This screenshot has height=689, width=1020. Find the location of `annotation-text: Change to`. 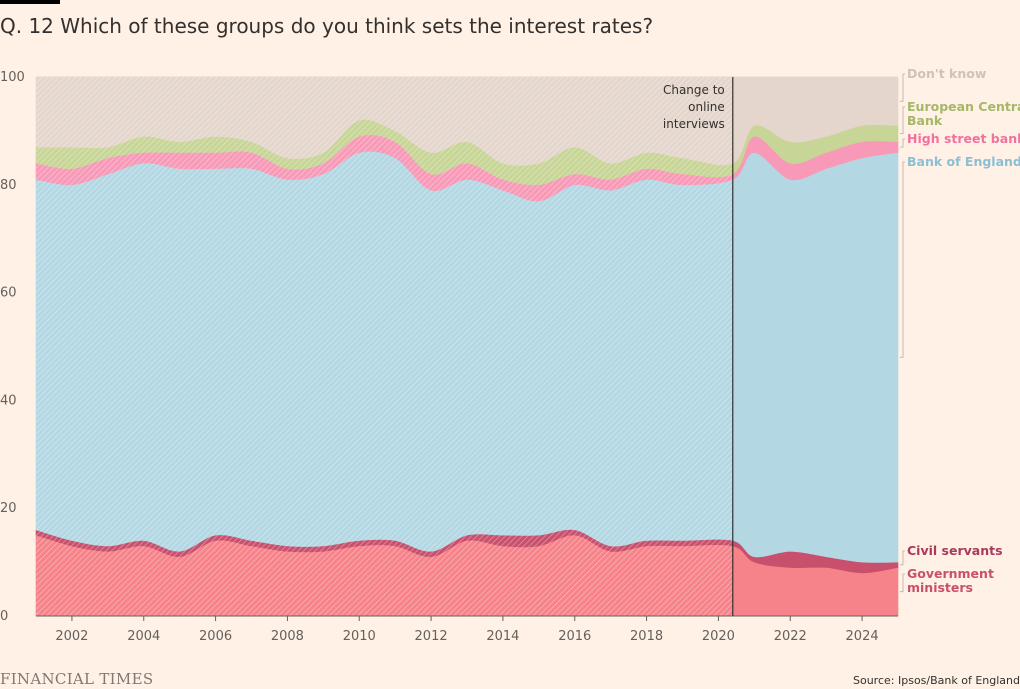

annotation-text: Change to is located at coordinates (694, 90).